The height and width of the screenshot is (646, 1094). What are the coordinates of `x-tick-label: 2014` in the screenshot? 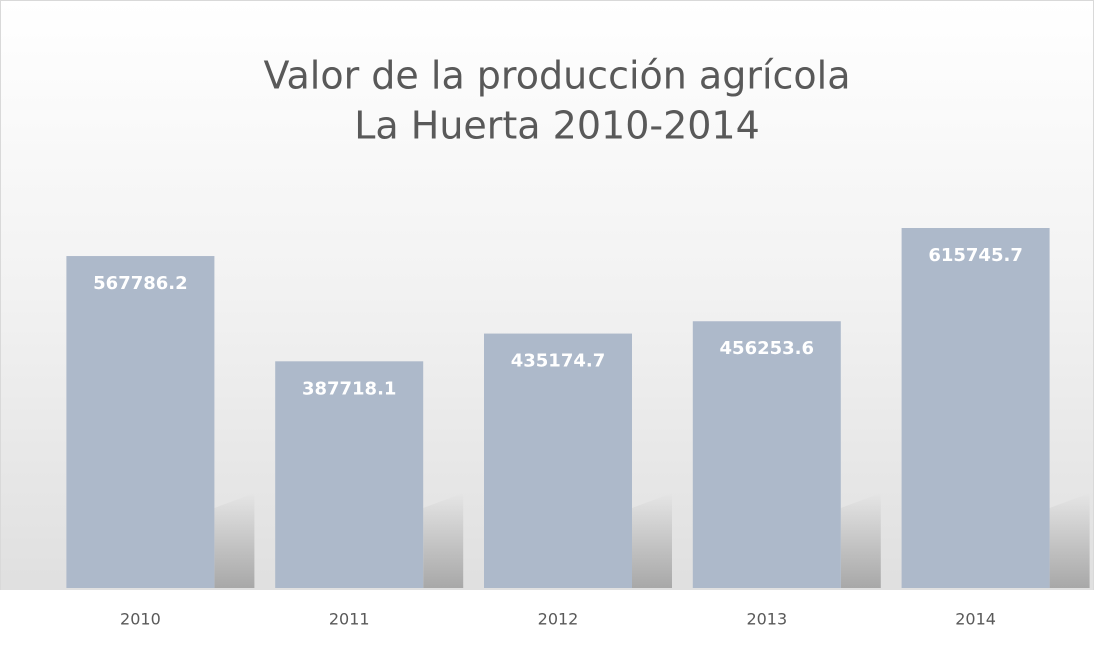 It's located at (975, 619).